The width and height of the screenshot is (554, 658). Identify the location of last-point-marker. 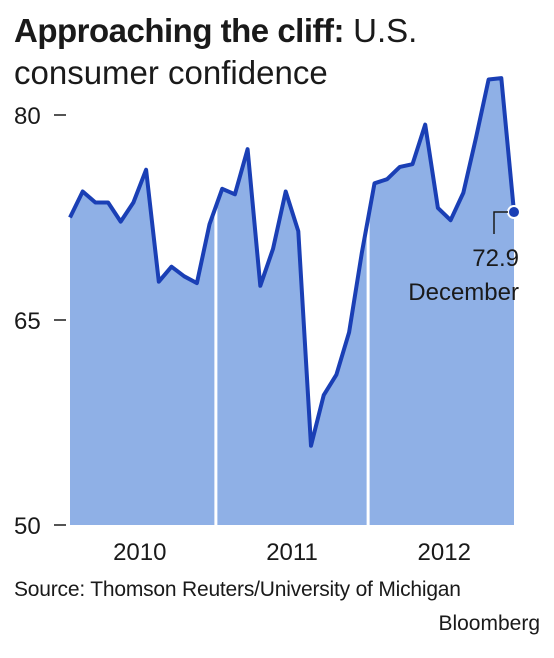
(514, 212).